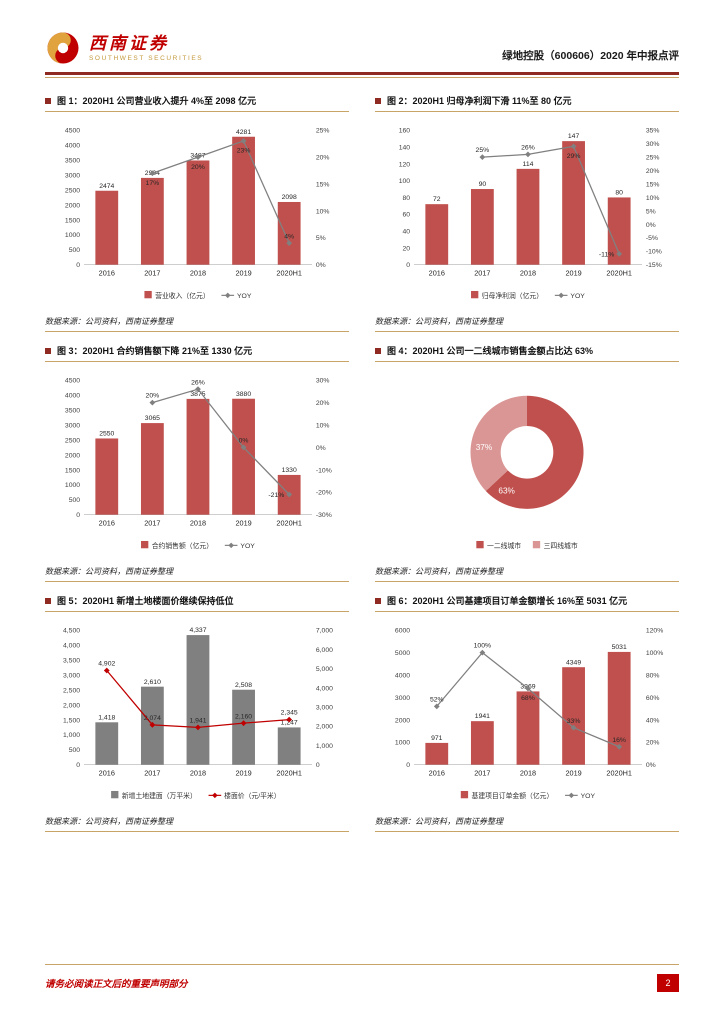  Describe the element at coordinates (244, 151) in the screenshot. I see `svg-text: 23%` at that location.